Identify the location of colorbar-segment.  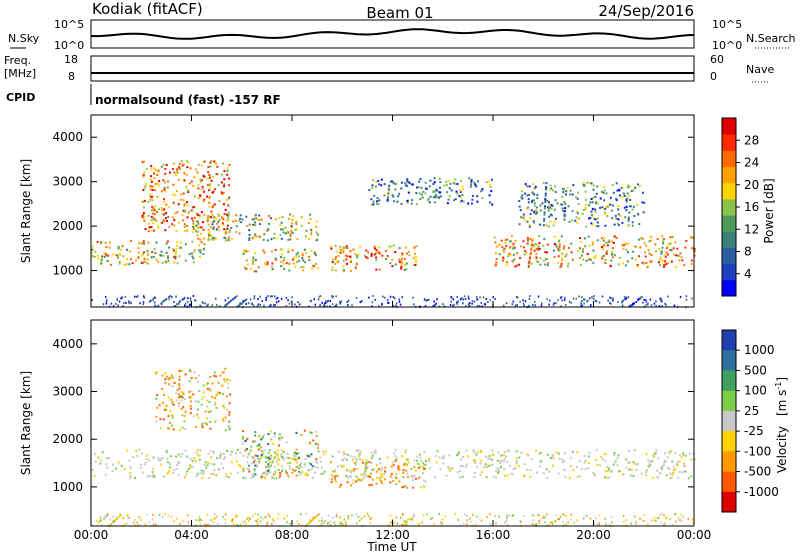
(729, 272).